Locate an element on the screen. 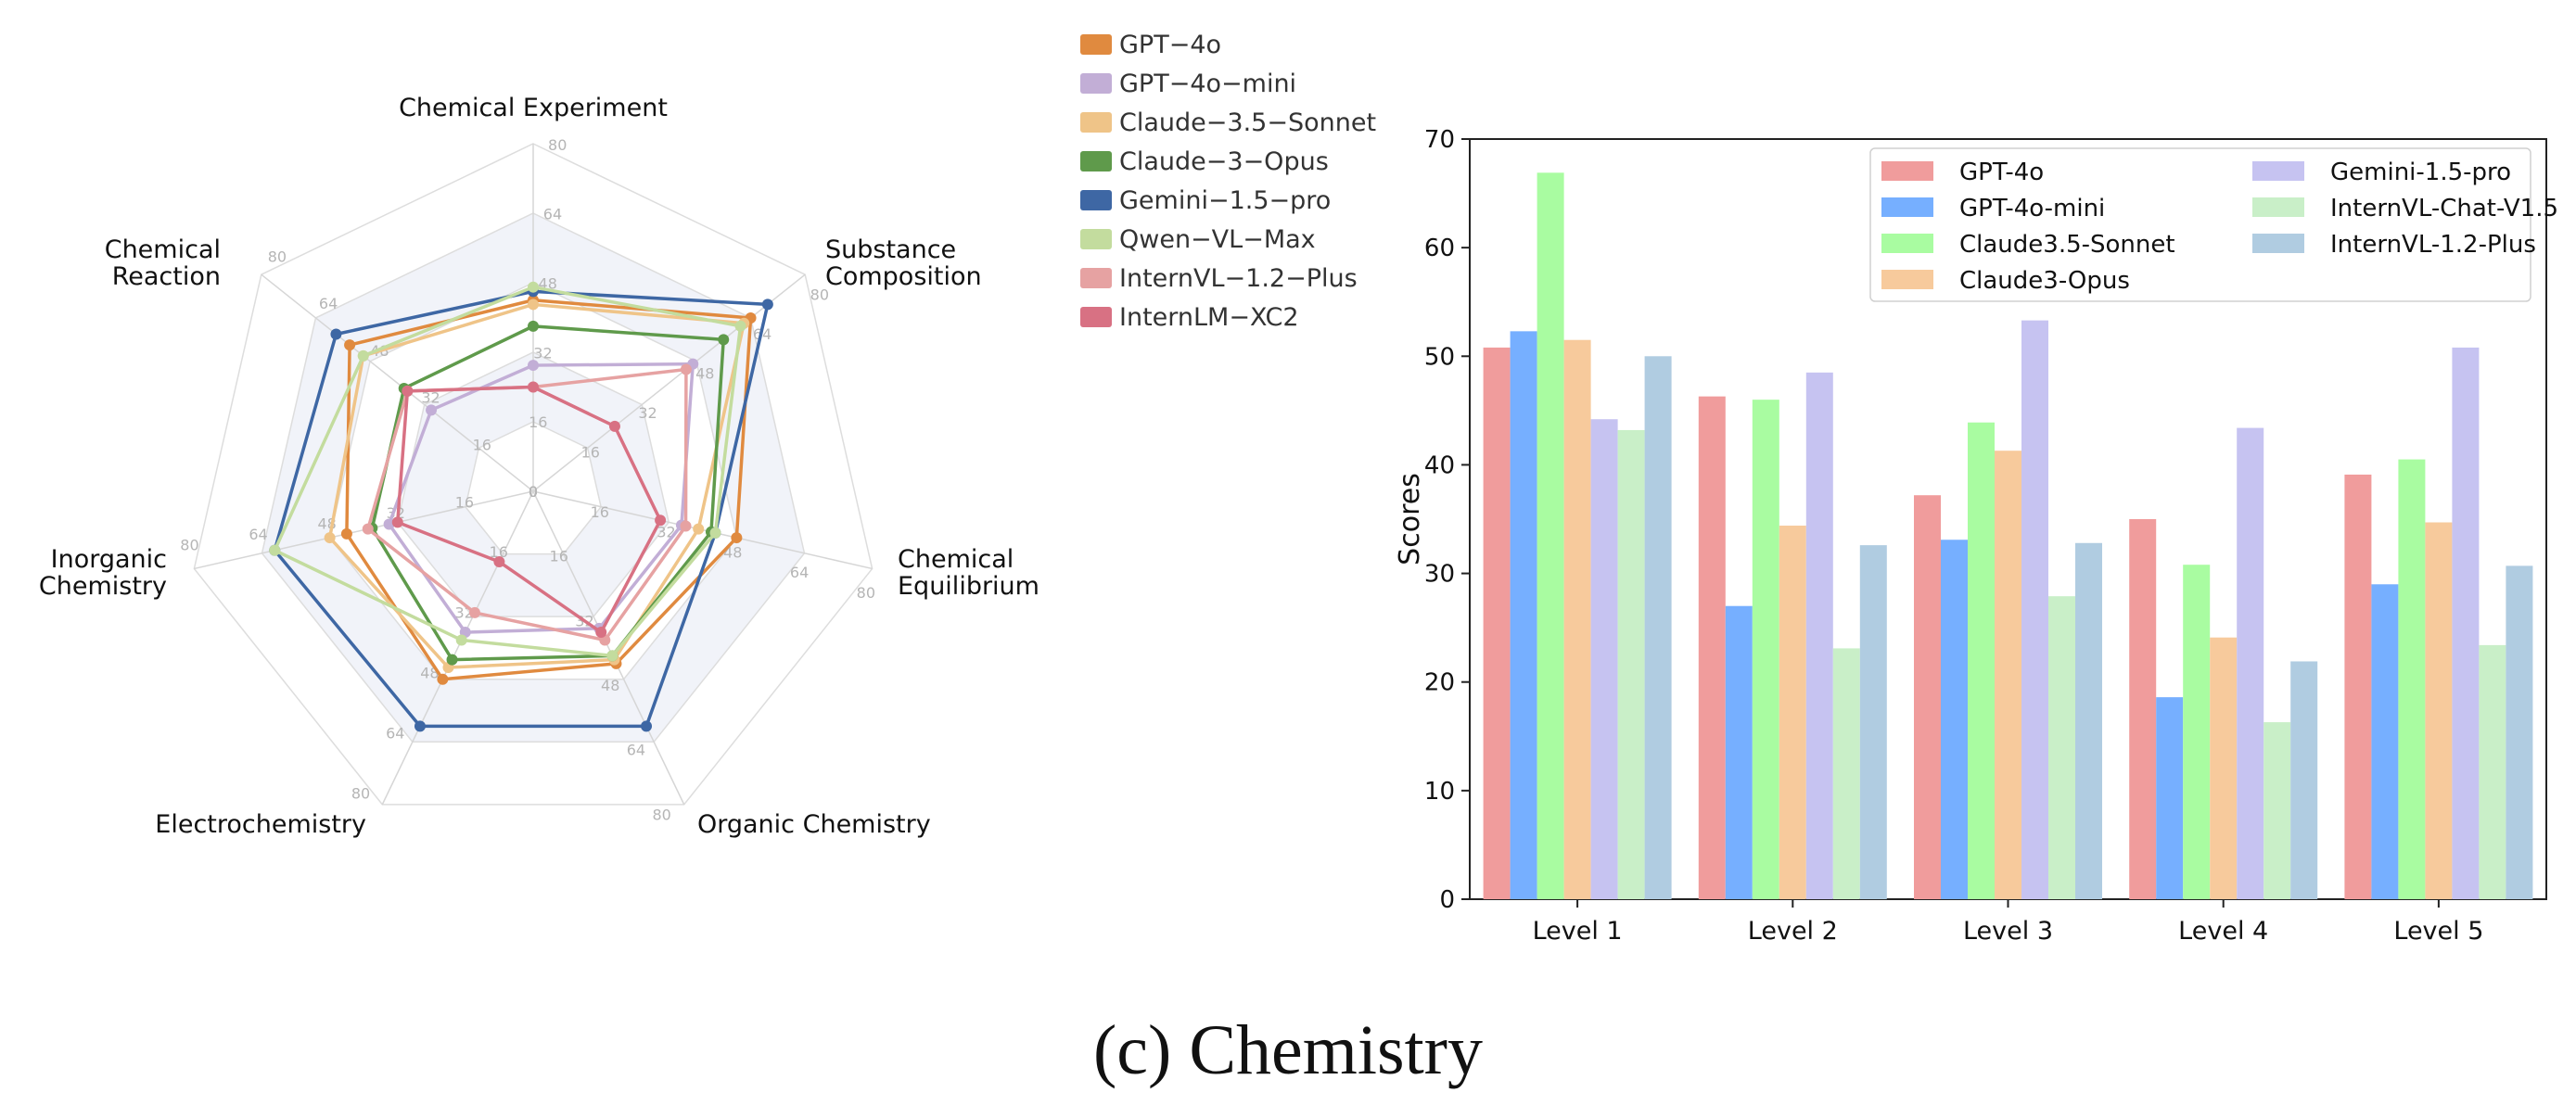  radar-tick-label: 0 is located at coordinates (533, 492).